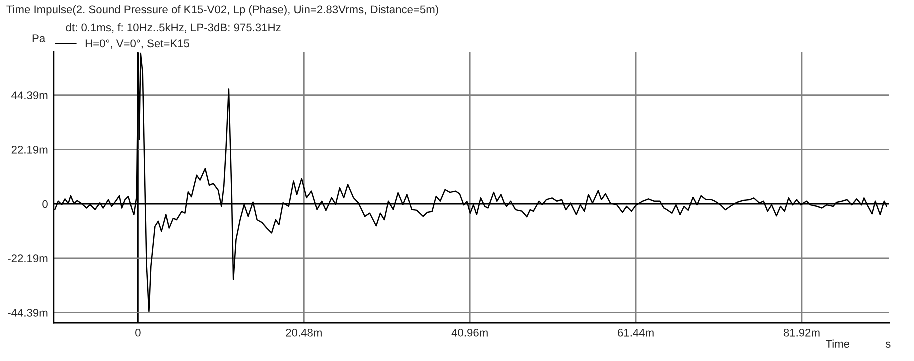  What do you see at coordinates (173, 28) in the screenshot?
I see `chart-subtitle: dt: 0.1ms, f: 10Hz..5kHz, LP-3dB: 975.31Hz` at bounding box center [173, 28].